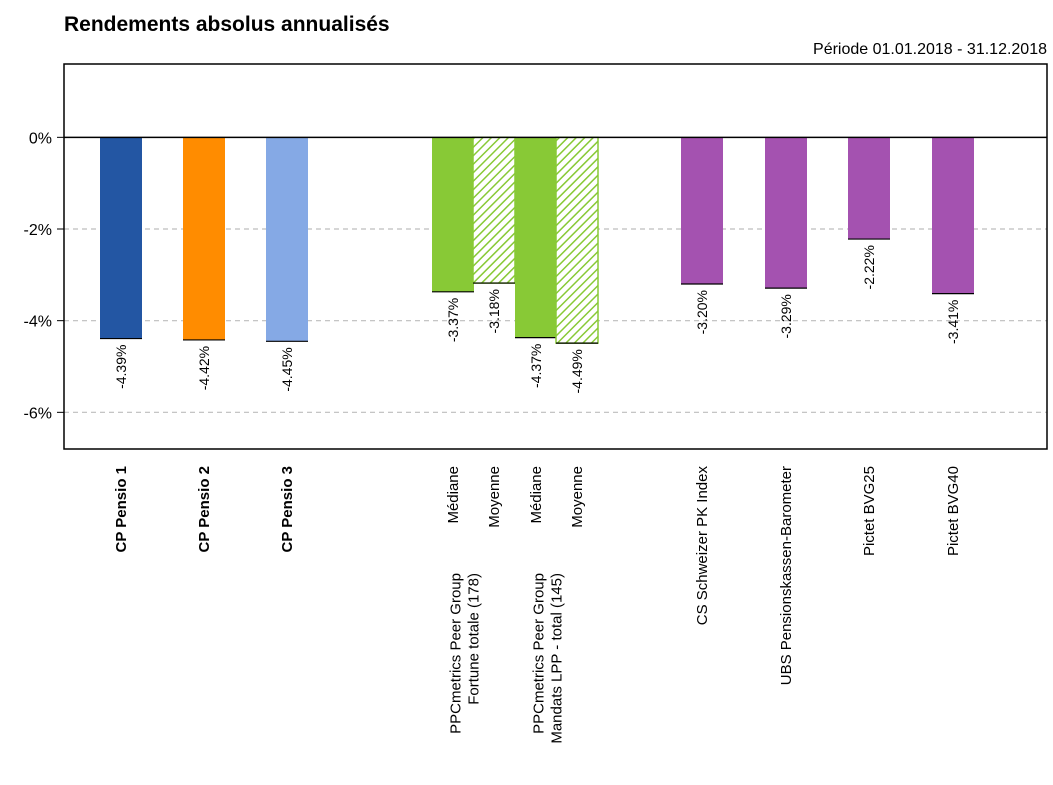 The image size is (1053, 785). What do you see at coordinates (204, 368) in the screenshot?
I see `value-label: -4.42%` at bounding box center [204, 368].